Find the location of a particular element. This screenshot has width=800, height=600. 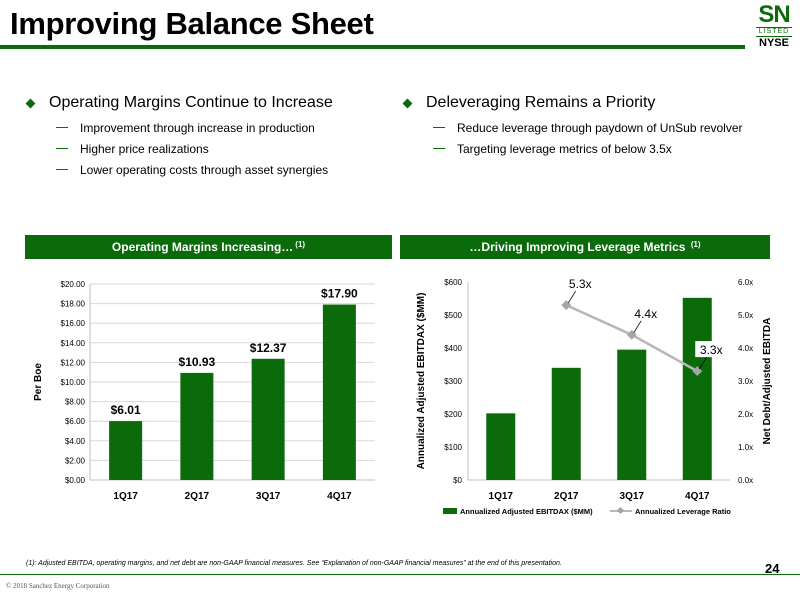

title-divider is located at coordinates (372, 47).